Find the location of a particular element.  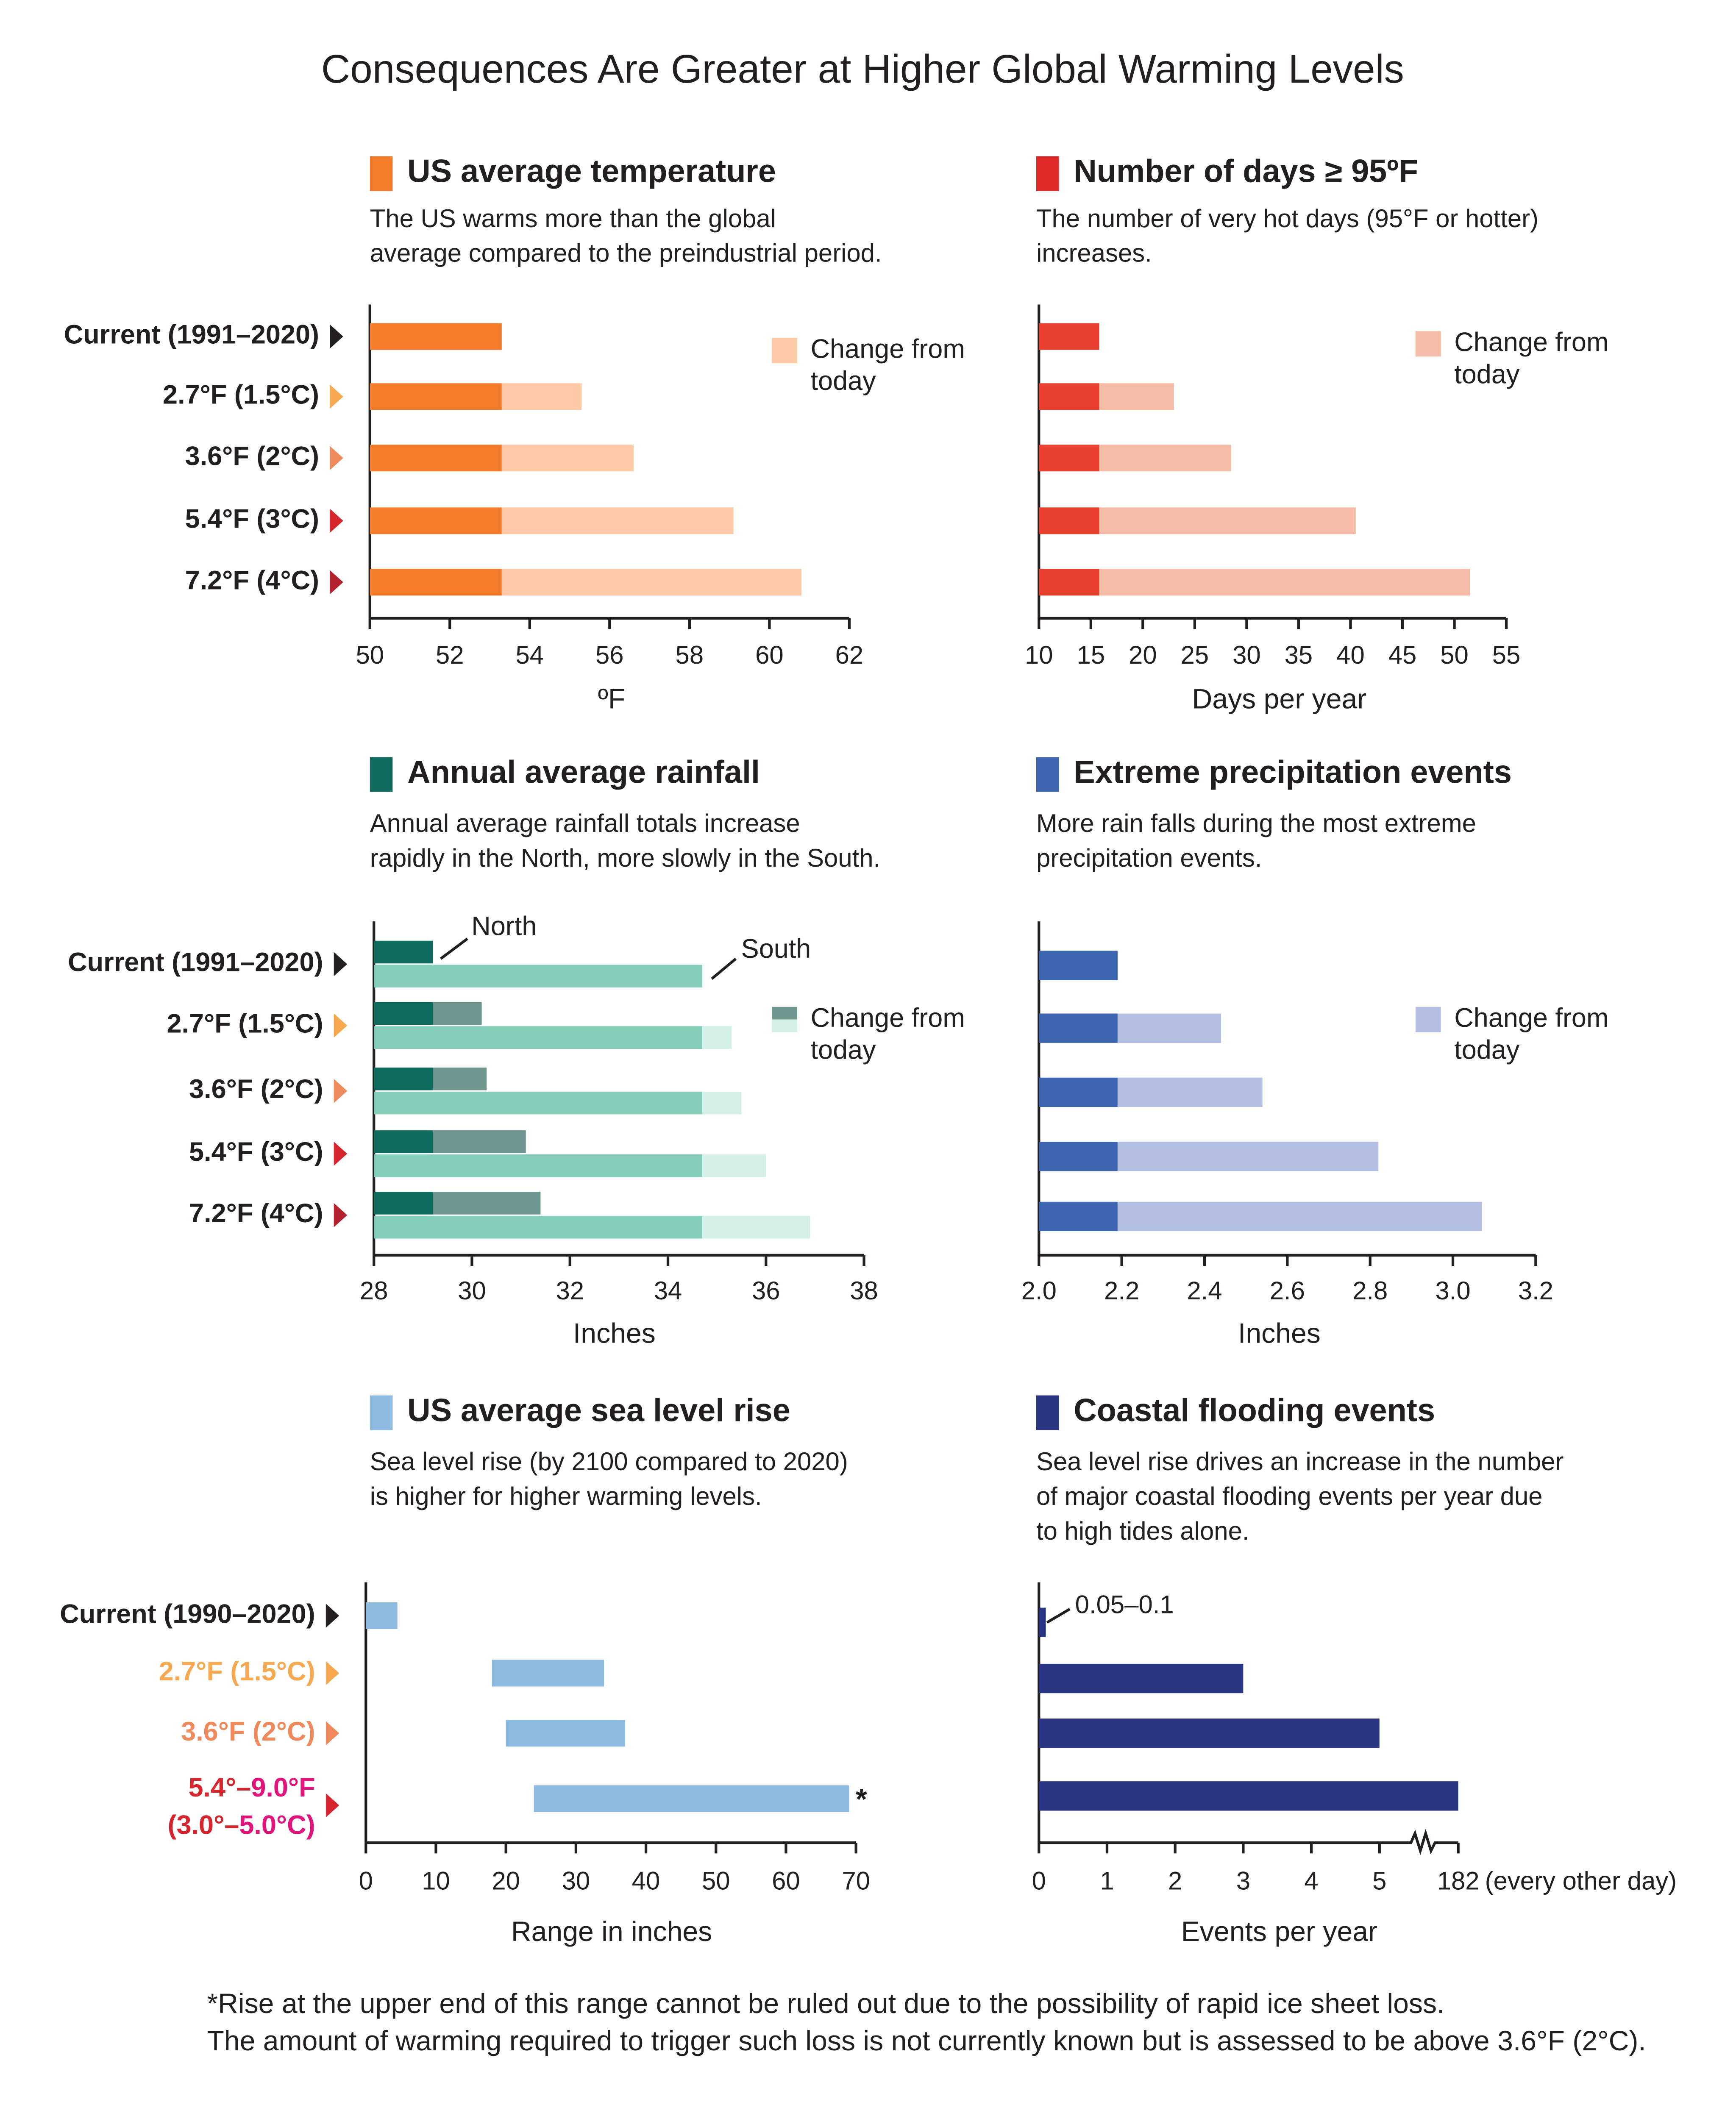

row-label: 2.7°F (1.5°C) is located at coordinates (237, 1671).